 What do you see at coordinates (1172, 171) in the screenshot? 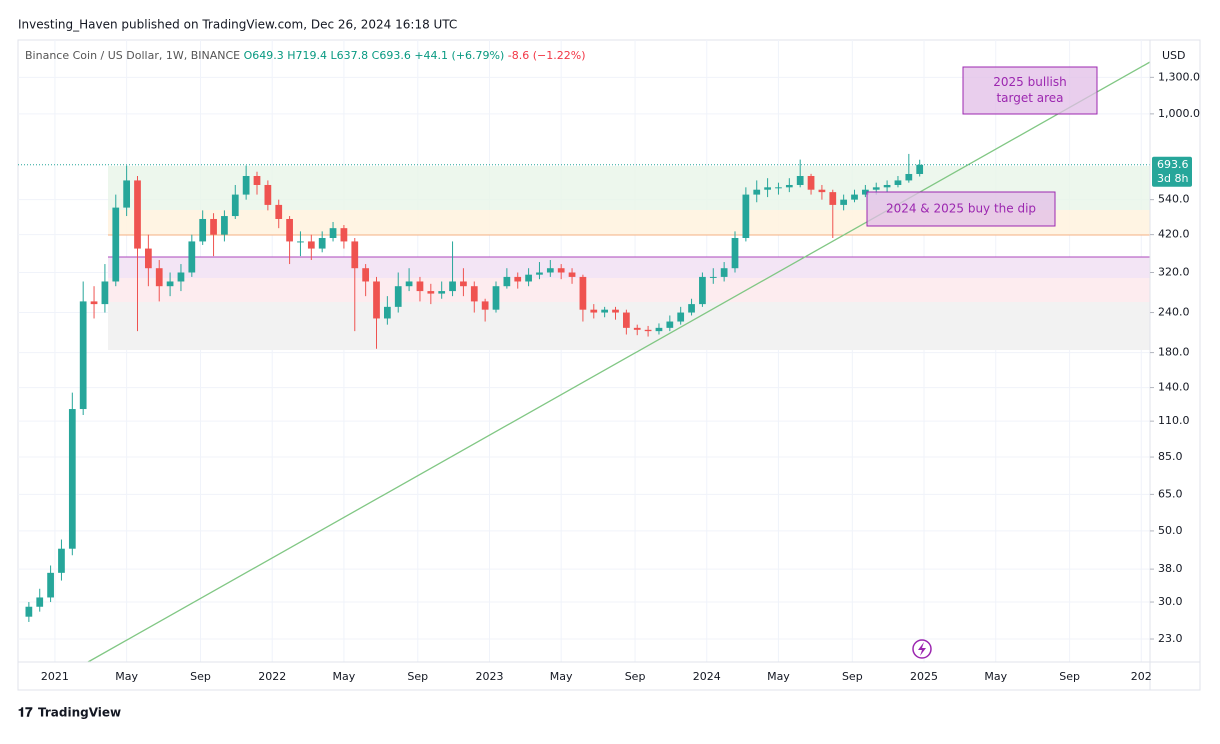
I see `last-price-tag` at bounding box center [1172, 171].